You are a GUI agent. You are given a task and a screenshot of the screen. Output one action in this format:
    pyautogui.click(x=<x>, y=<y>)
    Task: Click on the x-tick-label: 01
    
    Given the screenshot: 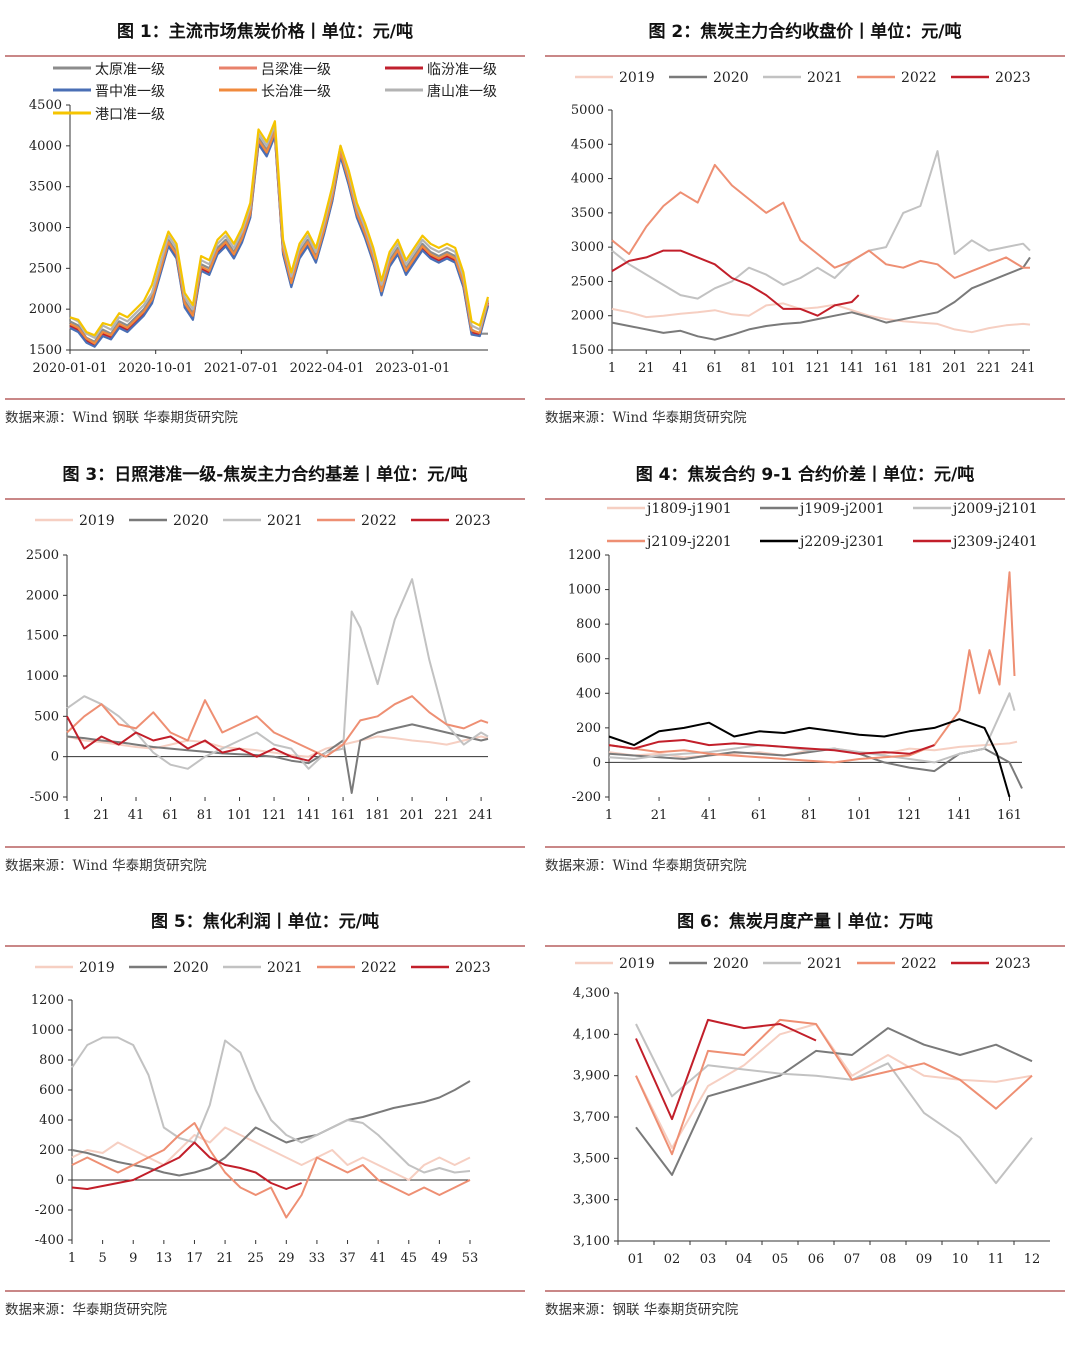 What is the action you would take?
    pyautogui.click(x=636, y=1259)
    